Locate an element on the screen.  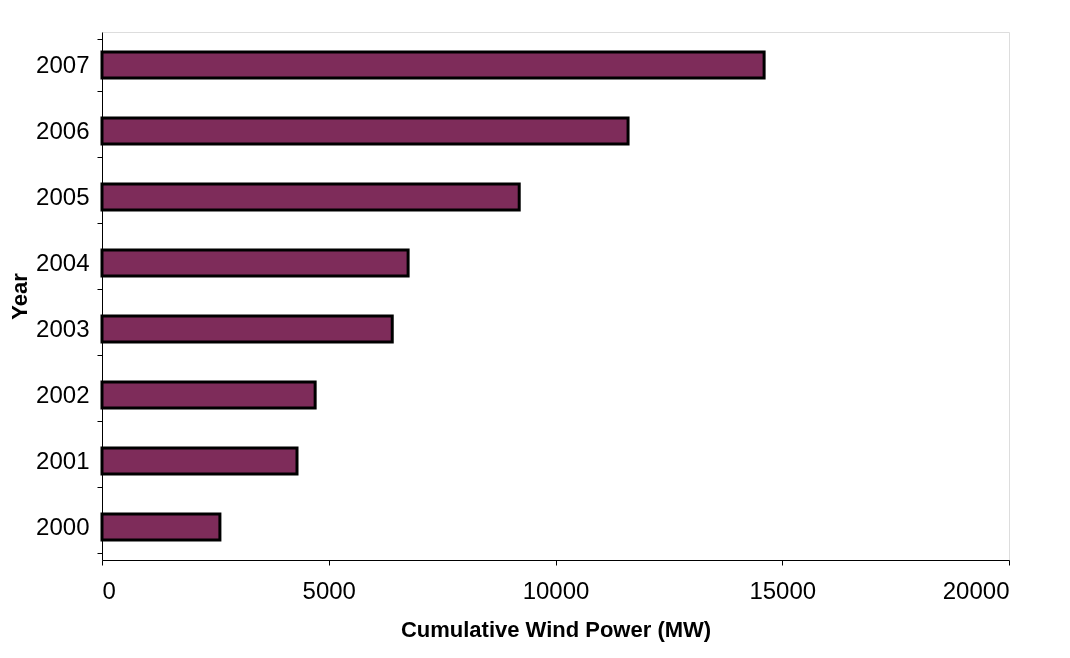
y-tick-label: 2005 is located at coordinates (63, 196).